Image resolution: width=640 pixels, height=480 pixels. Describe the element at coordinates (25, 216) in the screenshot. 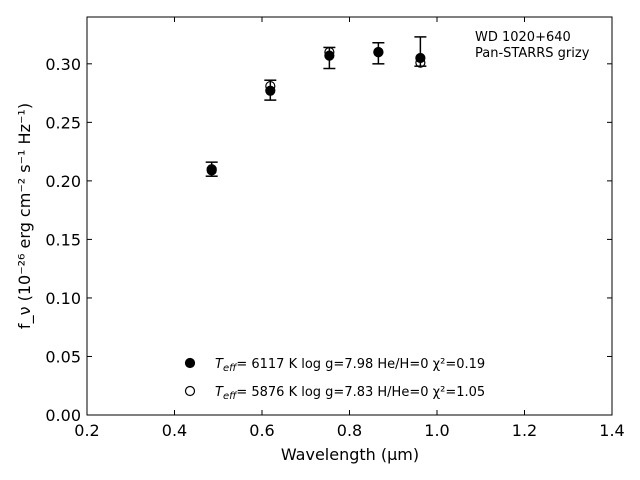

I see `y-axis-label: f_ν (10⁻²⁶ erg cm⁻² s⁻¹ Hz⁻¹)` at that location.